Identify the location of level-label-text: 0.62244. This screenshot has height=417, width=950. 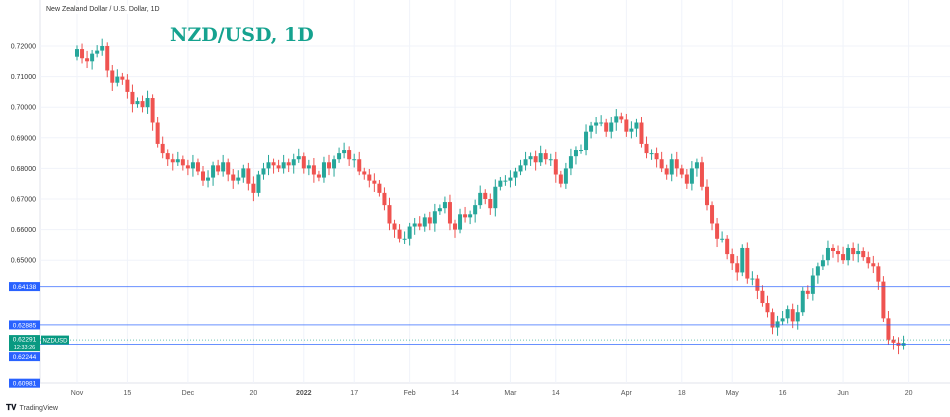
(25, 357).